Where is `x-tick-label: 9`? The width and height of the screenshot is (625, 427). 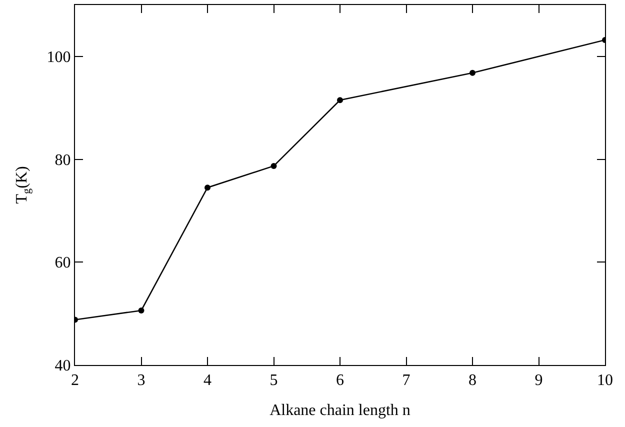
x-tick-label: 9 is located at coordinates (538, 381).